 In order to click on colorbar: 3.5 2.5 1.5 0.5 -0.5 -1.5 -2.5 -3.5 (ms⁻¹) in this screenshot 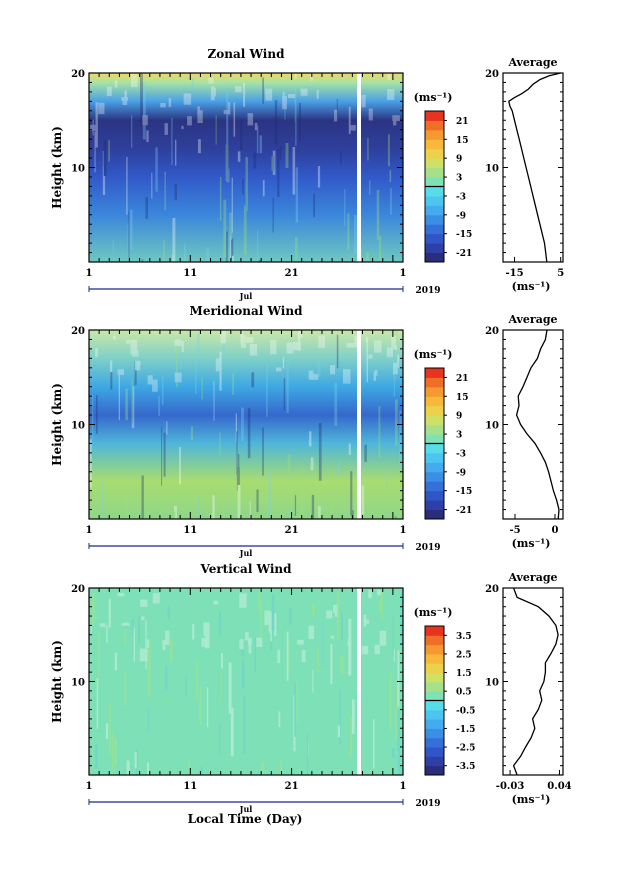, I will do `click(444, 691)`.